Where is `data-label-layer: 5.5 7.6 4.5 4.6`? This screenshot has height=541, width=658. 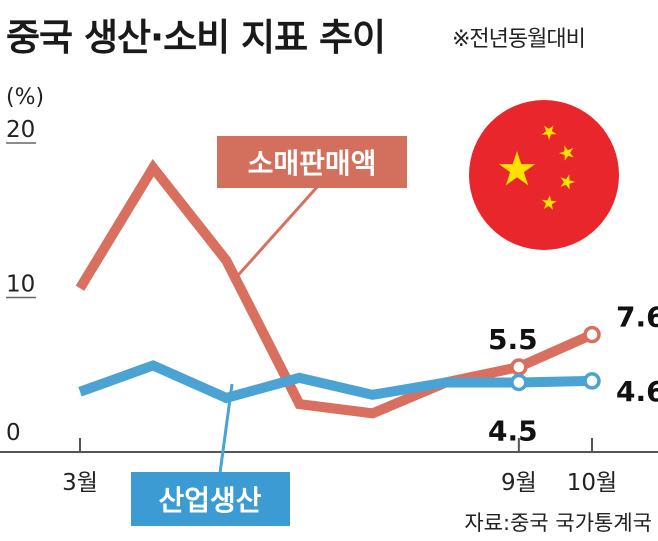 data-label-layer: 5.5 7.6 4.5 4.6 is located at coordinates (573, 374).